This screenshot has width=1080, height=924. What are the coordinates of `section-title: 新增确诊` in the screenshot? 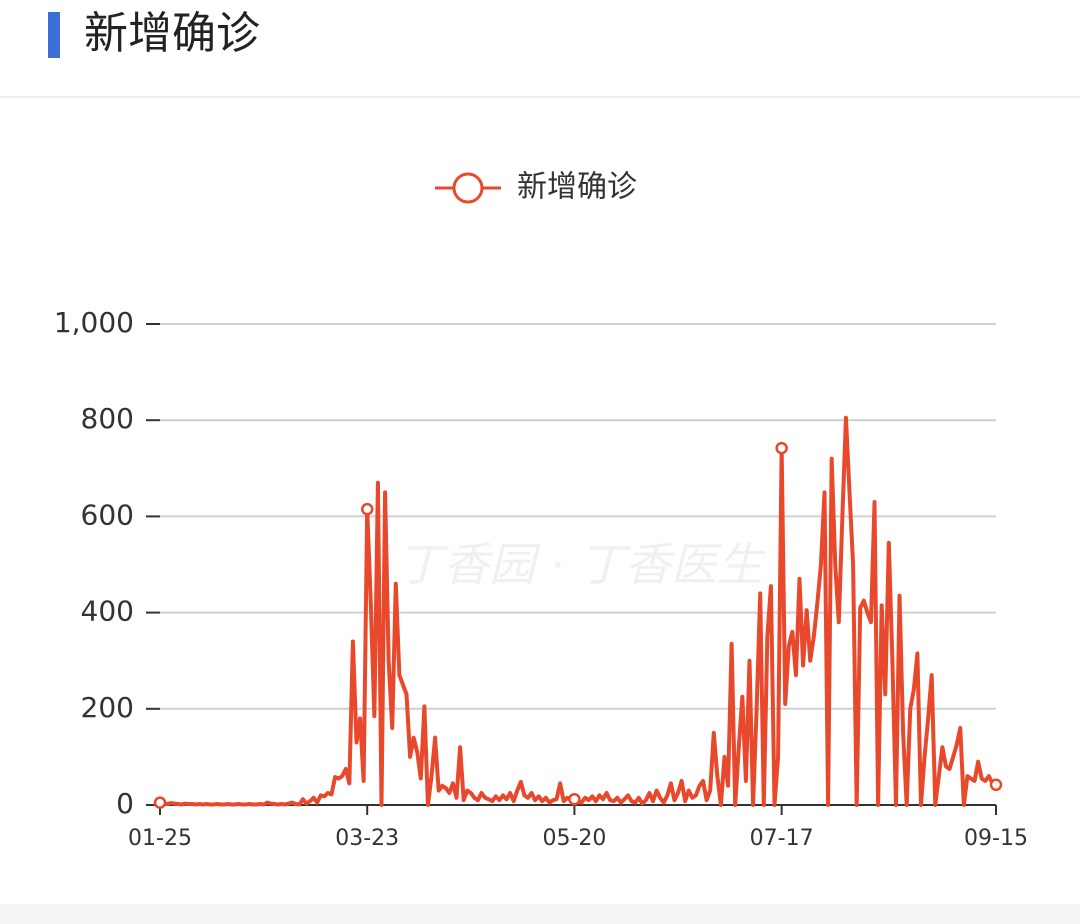 It's located at (172, 33).